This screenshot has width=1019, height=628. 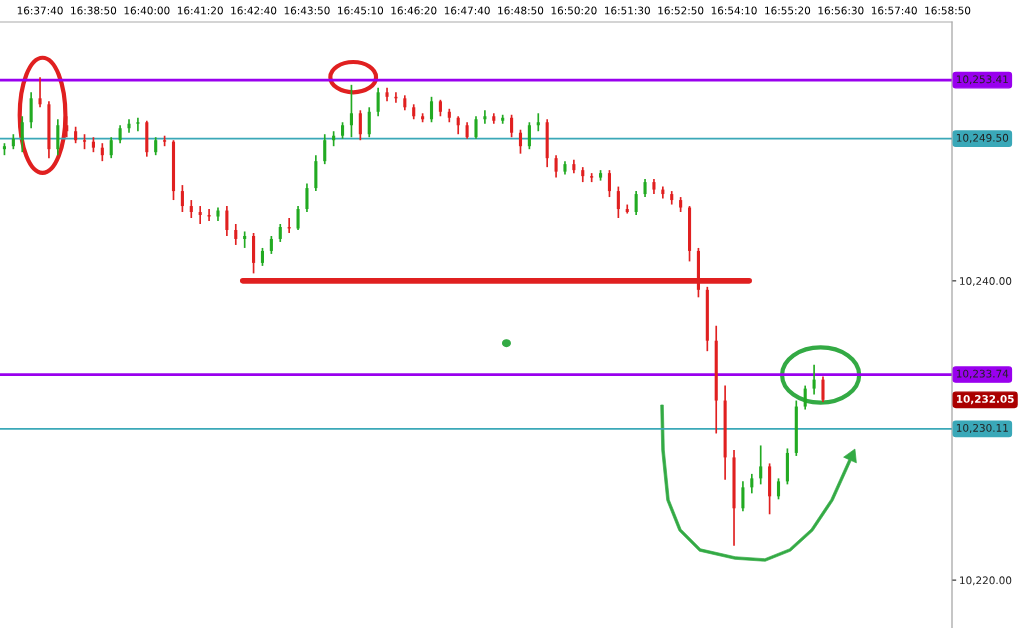 What do you see at coordinates (307, 10) in the screenshot?
I see `x-tick-label: 16:43:50` at bounding box center [307, 10].